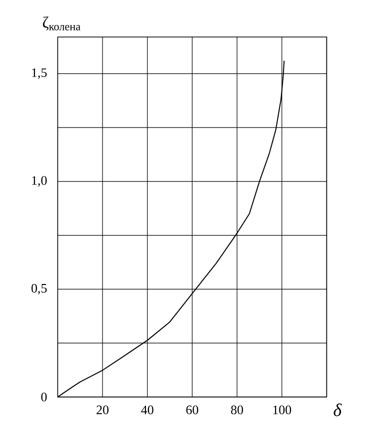 The height and width of the screenshot is (441, 369). What do you see at coordinates (338, 410) in the screenshot?
I see `x-axis-title: δ` at bounding box center [338, 410].